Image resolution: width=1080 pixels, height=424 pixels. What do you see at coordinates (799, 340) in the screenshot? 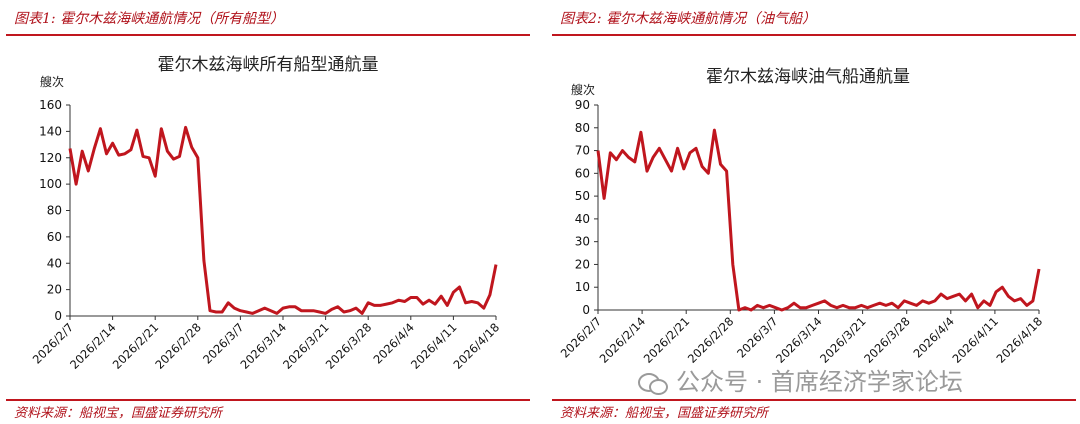
I see `x-tick-label: 2026/3/14` at bounding box center [799, 340].